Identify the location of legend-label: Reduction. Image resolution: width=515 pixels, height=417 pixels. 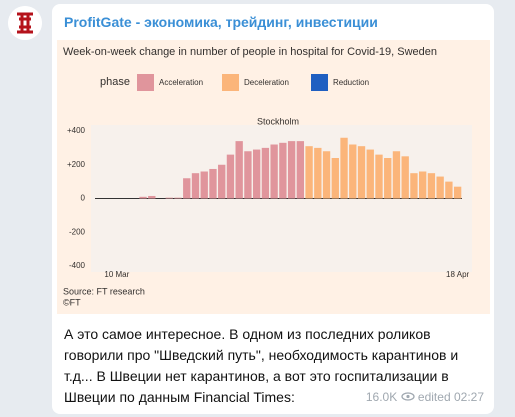
(351, 82).